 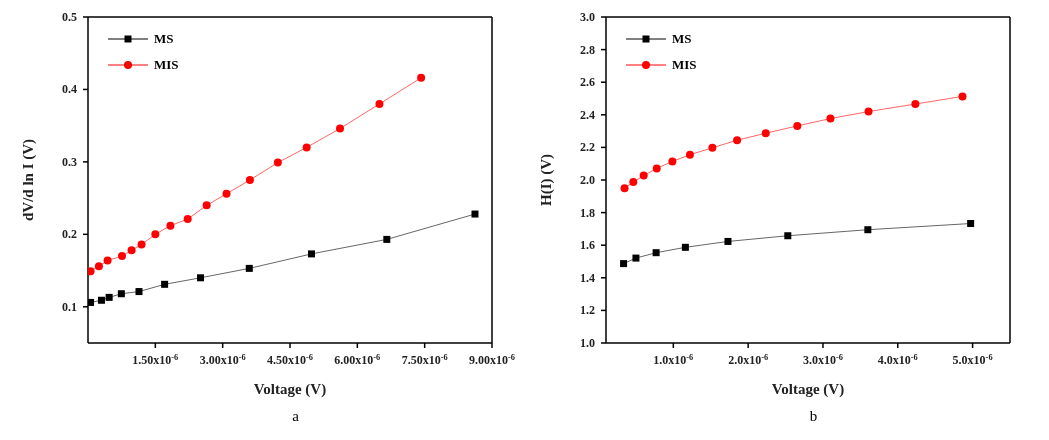 What do you see at coordinates (587, 277) in the screenshot?
I see `y-tick-label: 1.4` at bounding box center [587, 277].